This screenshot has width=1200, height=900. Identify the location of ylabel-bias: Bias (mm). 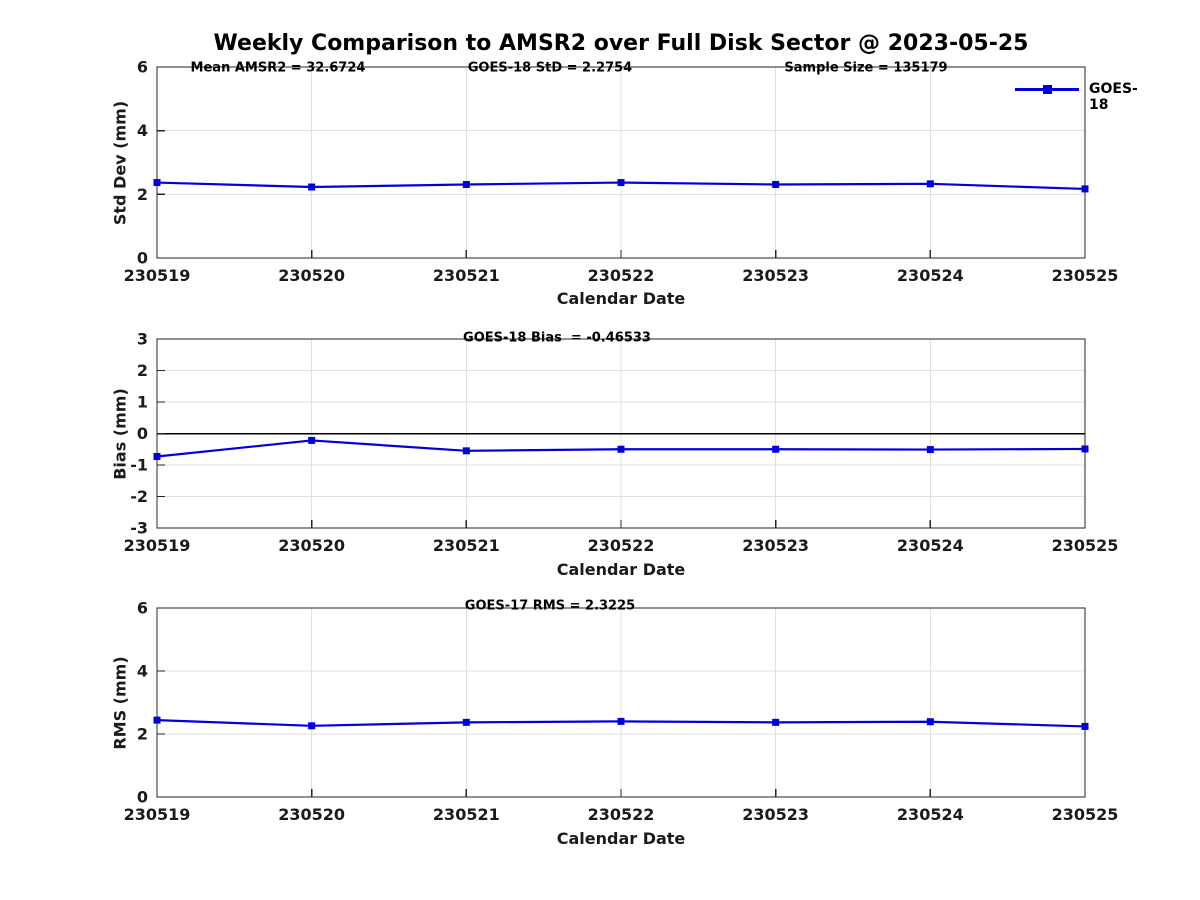
(120, 434).